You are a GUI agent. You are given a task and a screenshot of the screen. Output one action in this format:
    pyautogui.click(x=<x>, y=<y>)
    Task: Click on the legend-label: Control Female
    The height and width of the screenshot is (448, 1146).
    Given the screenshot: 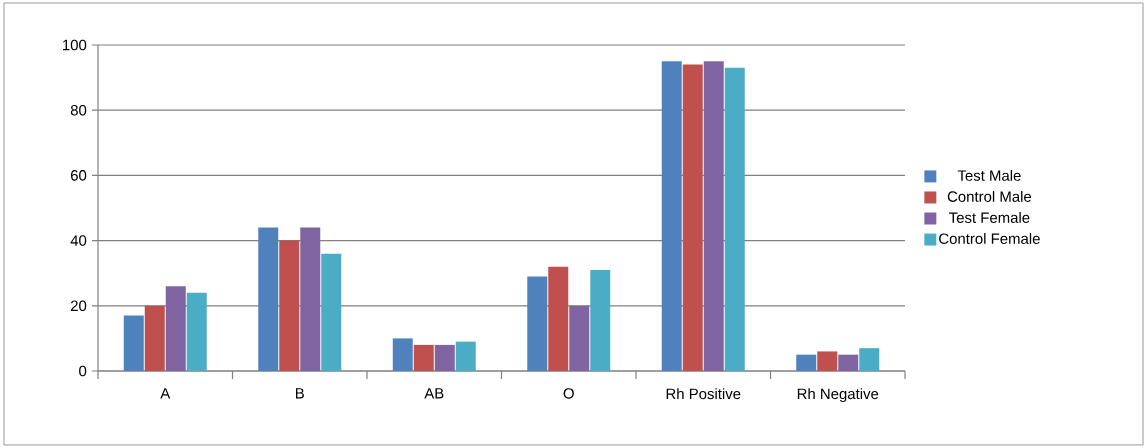 What is the action you would take?
    pyautogui.click(x=989, y=238)
    